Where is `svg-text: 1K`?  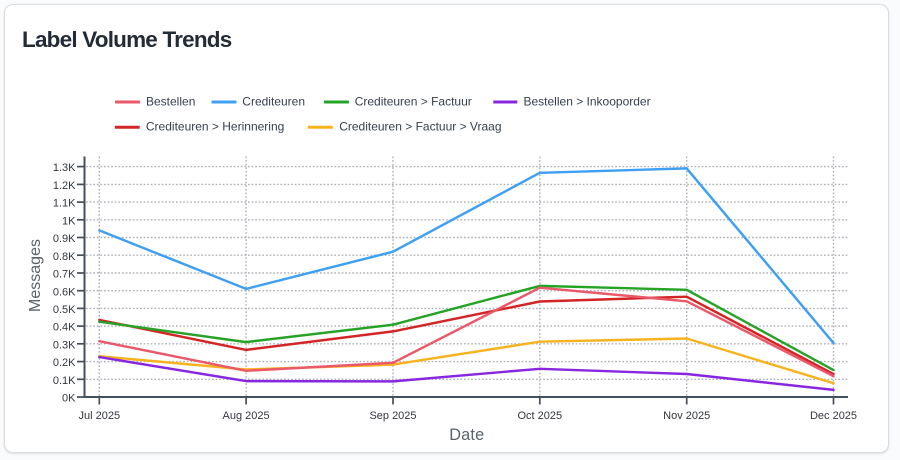 svg-text: 1K is located at coordinates (69, 221).